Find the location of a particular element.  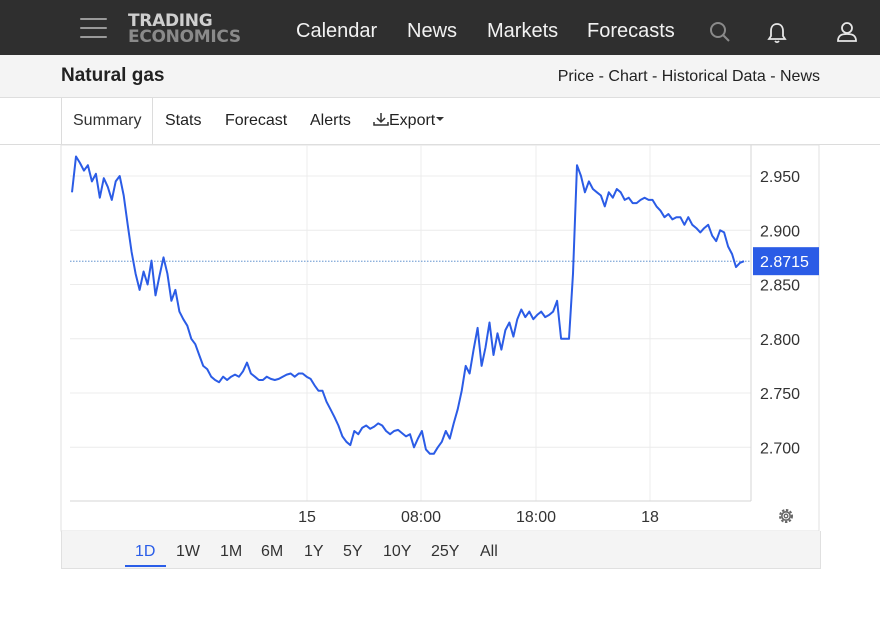

bell-icon is located at coordinates (777, 33).